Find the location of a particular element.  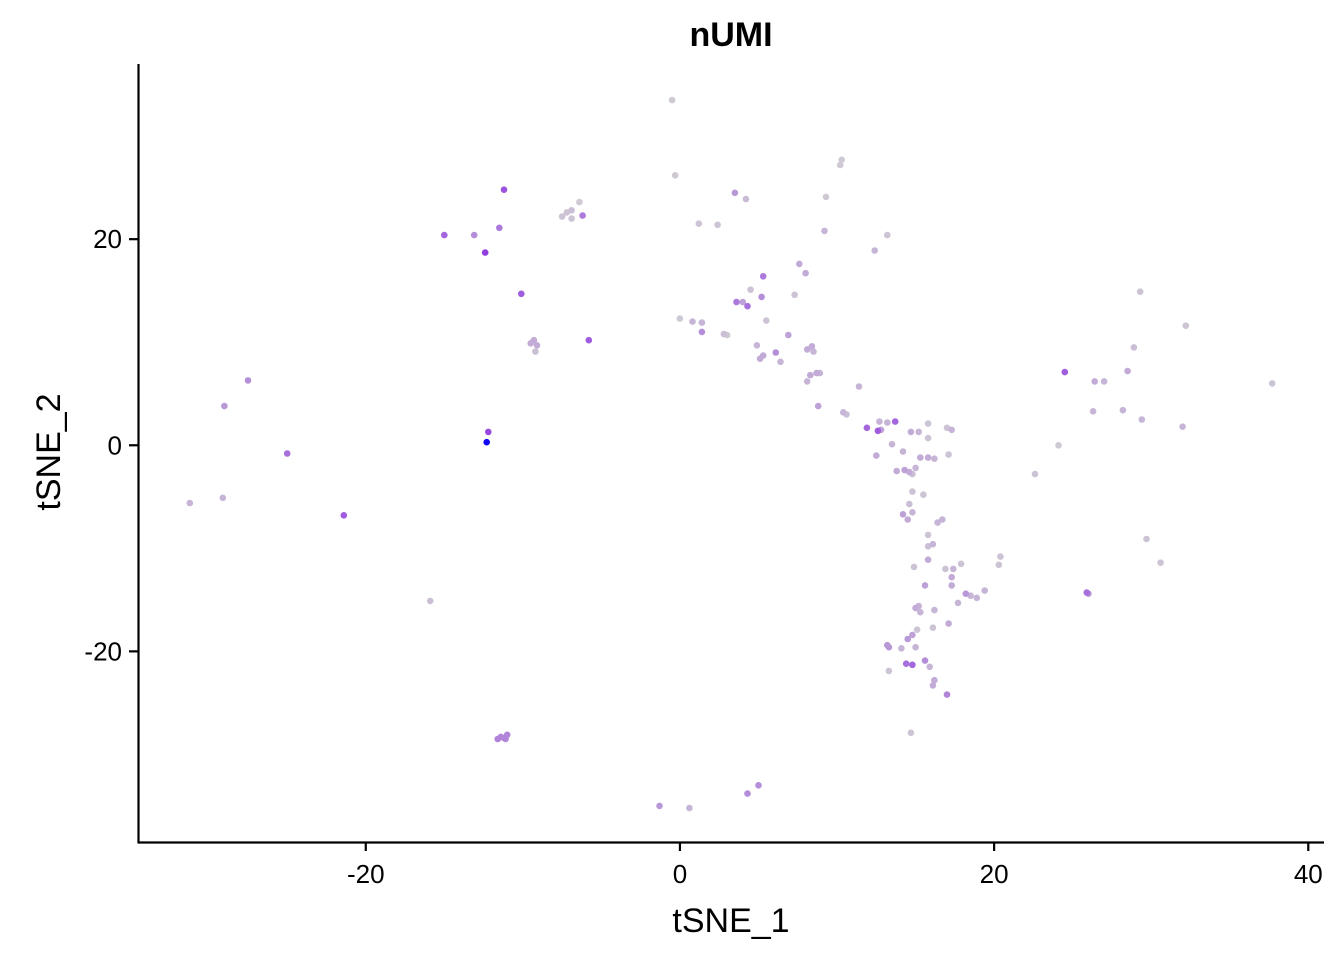

y-axis-ticks: -20 0 20 is located at coordinates (111, 445).